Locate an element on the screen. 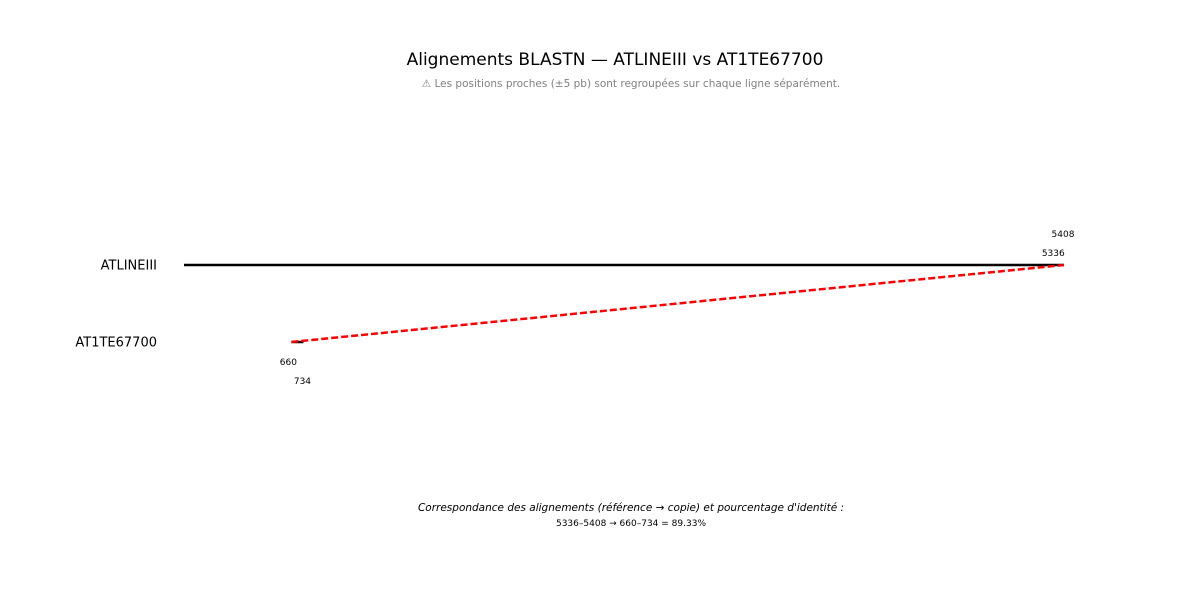 This screenshot has width=1200, height=600. reference-sequence-label: ATLINEIII is located at coordinates (129, 266).